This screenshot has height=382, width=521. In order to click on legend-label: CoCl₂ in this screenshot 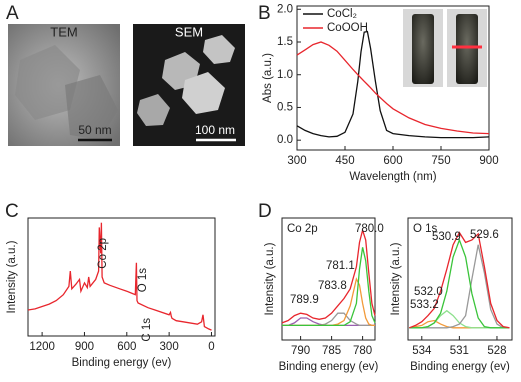, I will do `click(342, 14)`.